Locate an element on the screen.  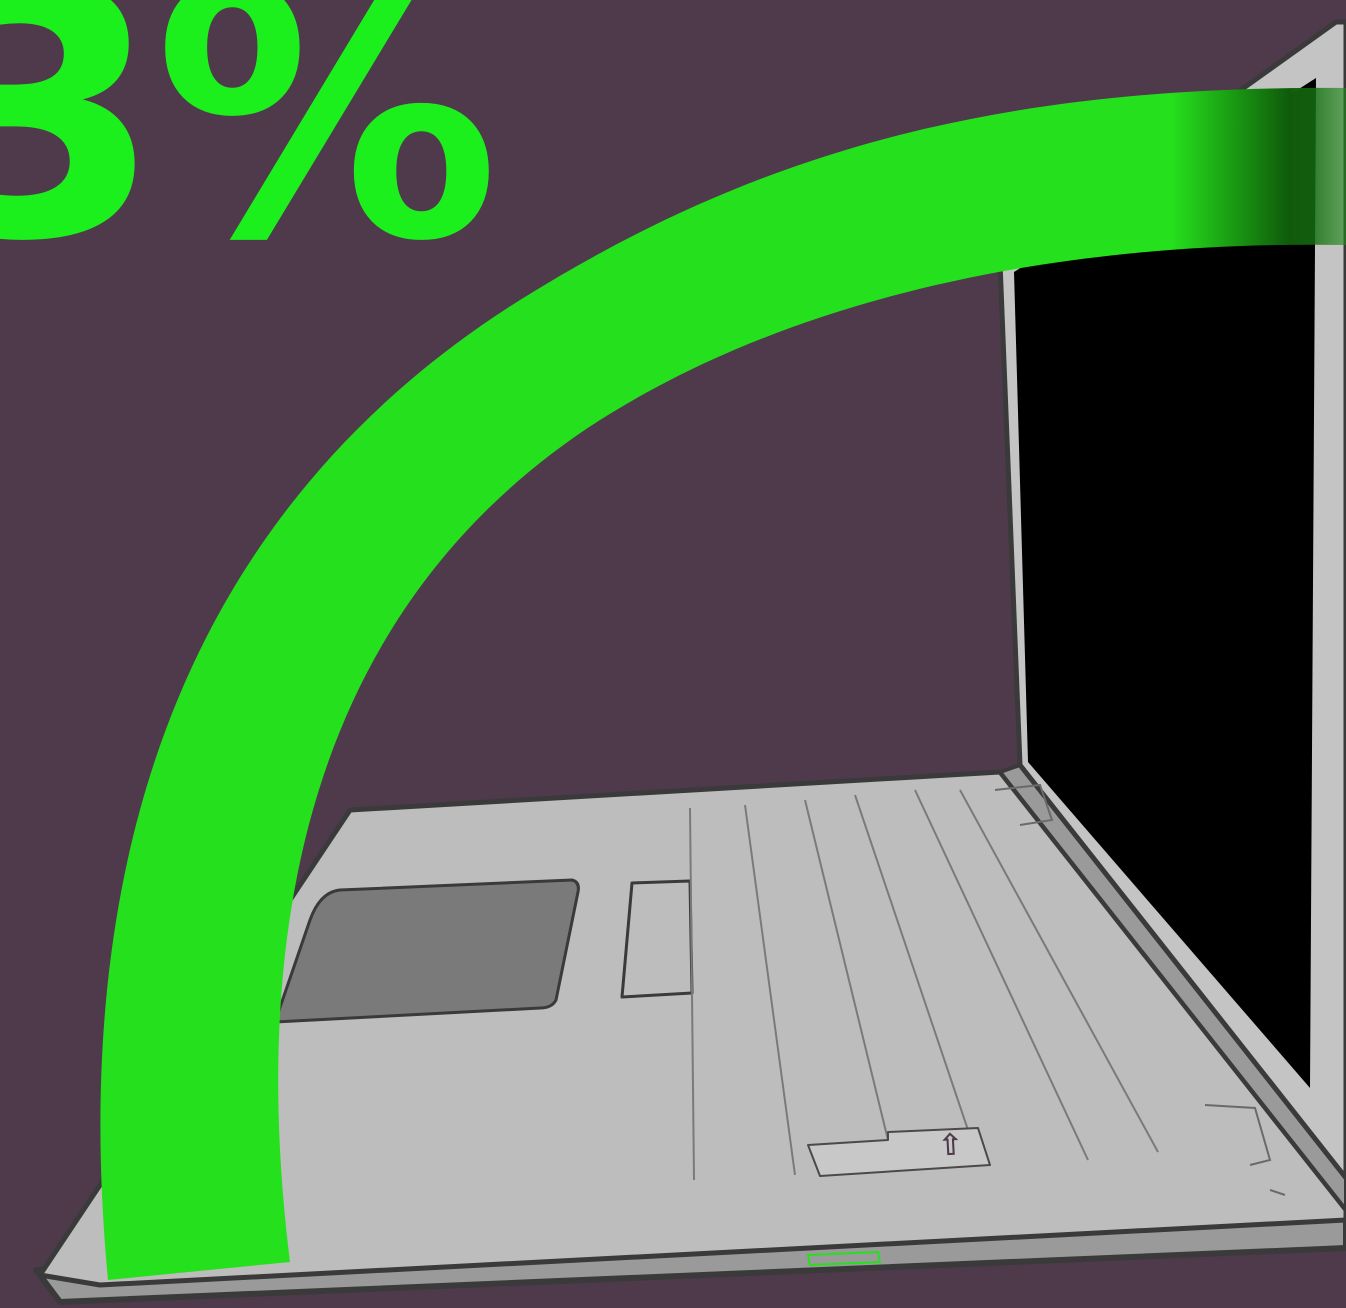
front-indicator is located at coordinates (844, 1258).